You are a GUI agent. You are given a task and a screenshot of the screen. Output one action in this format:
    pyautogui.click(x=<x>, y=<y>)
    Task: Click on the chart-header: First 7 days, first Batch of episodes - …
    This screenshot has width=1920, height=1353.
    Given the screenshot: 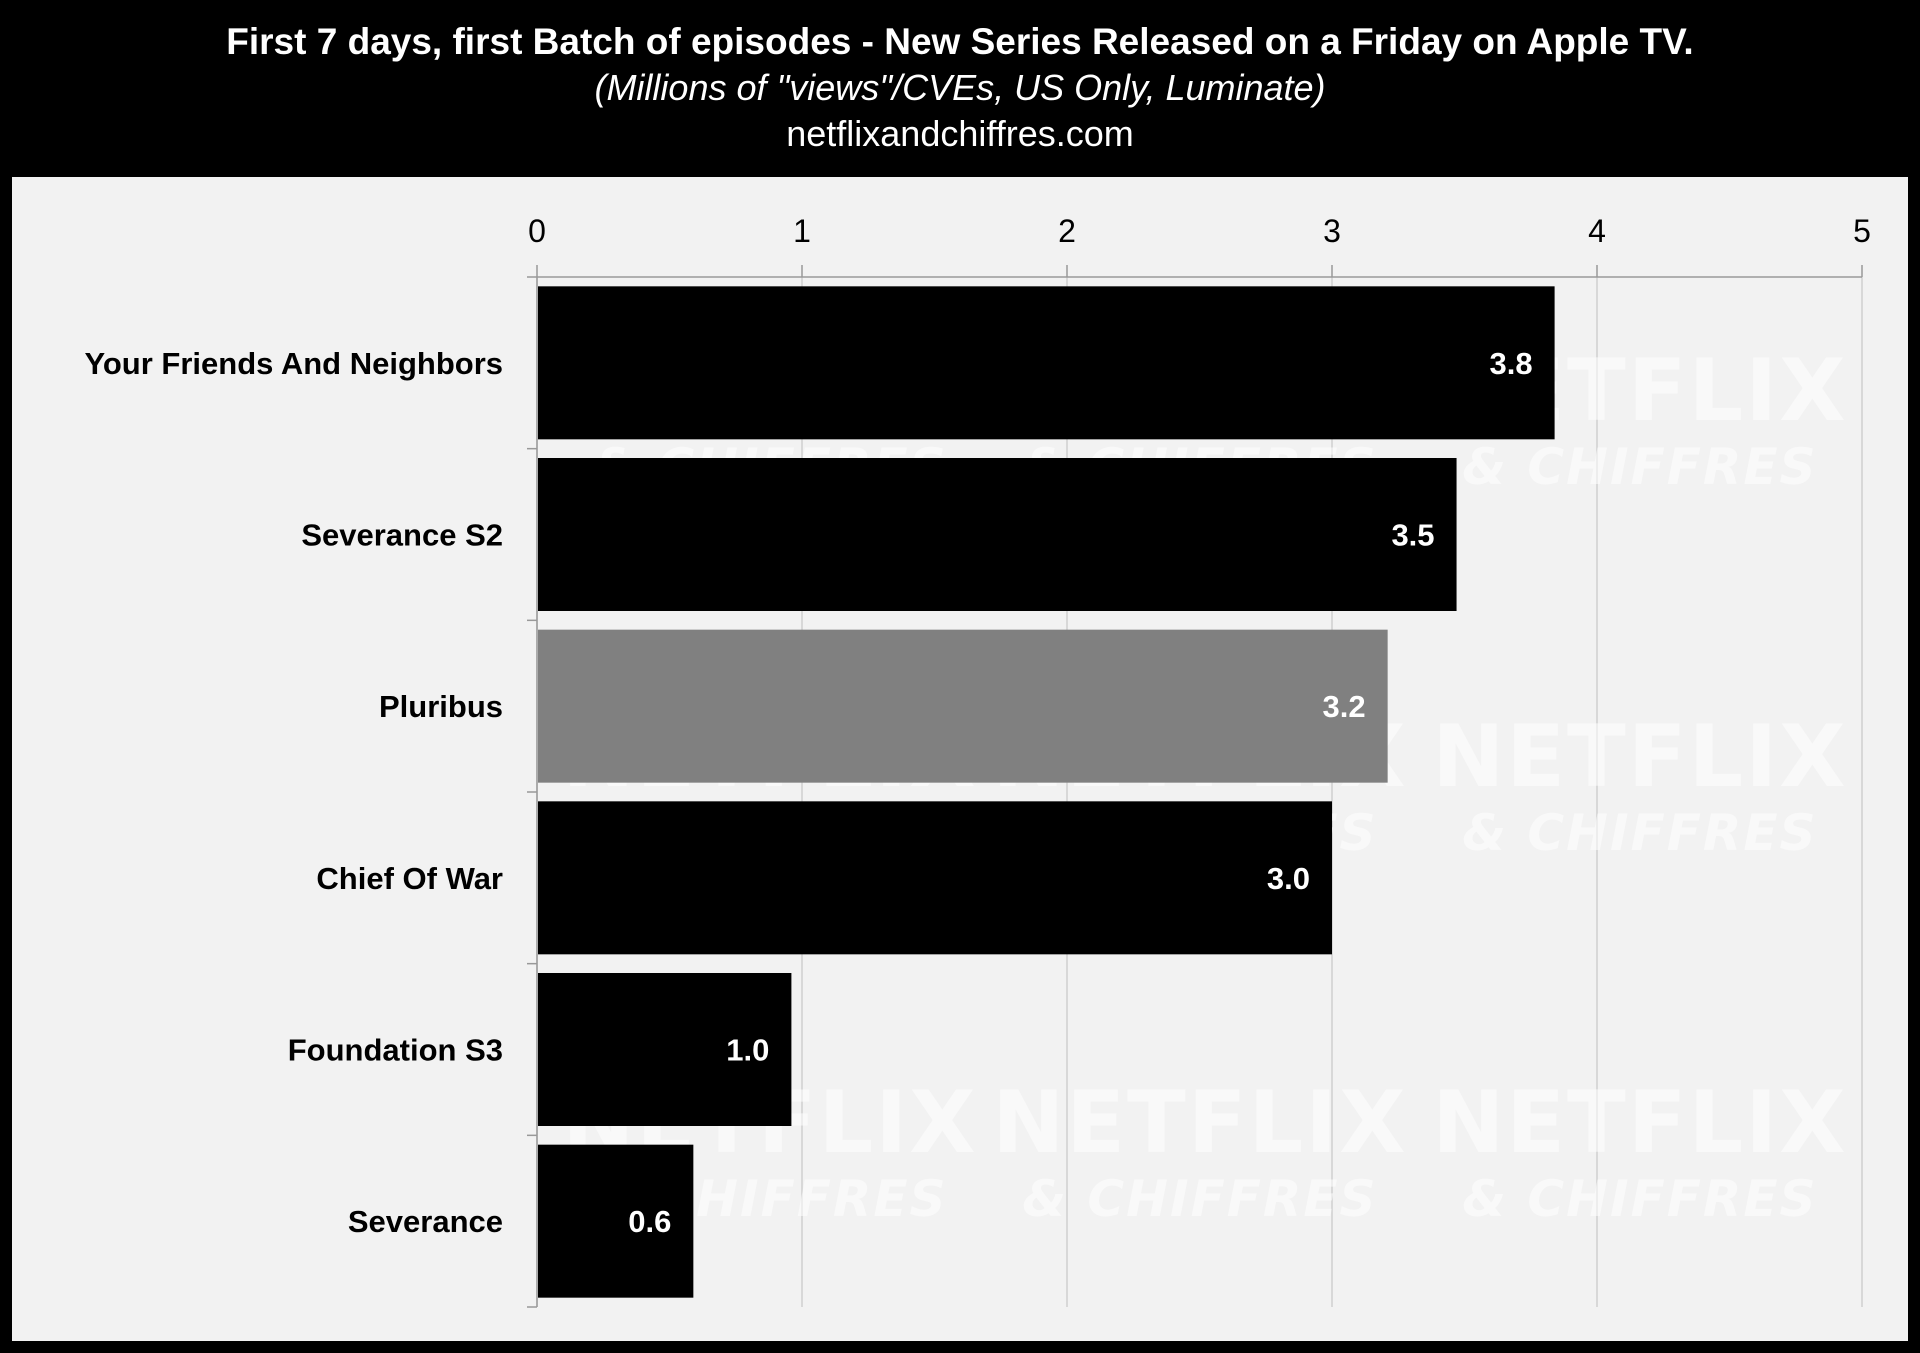 What is the action you would take?
    pyautogui.click(x=960, y=86)
    